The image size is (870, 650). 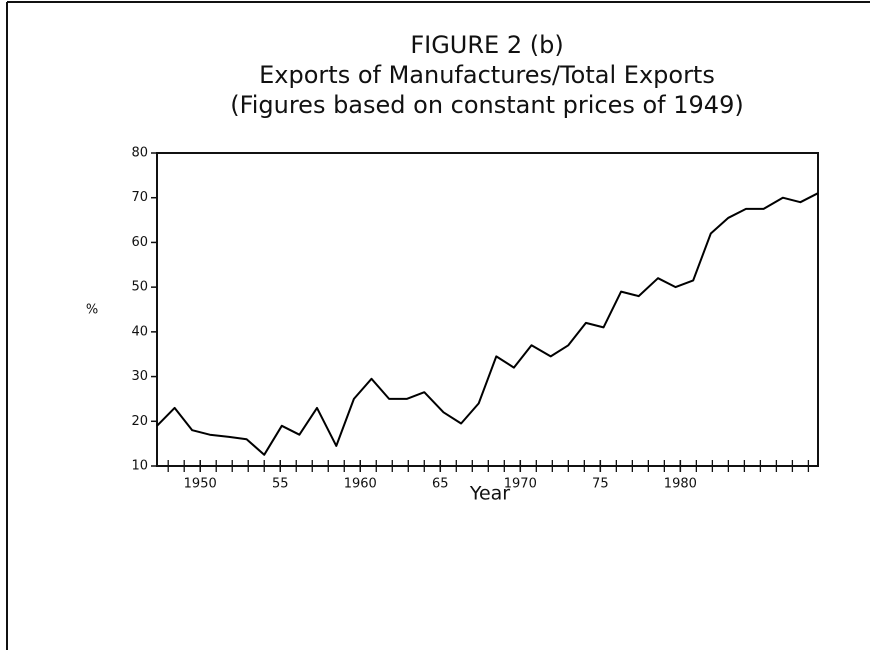 What do you see at coordinates (200, 484) in the screenshot?
I see `x-tick-label: 1950` at bounding box center [200, 484].